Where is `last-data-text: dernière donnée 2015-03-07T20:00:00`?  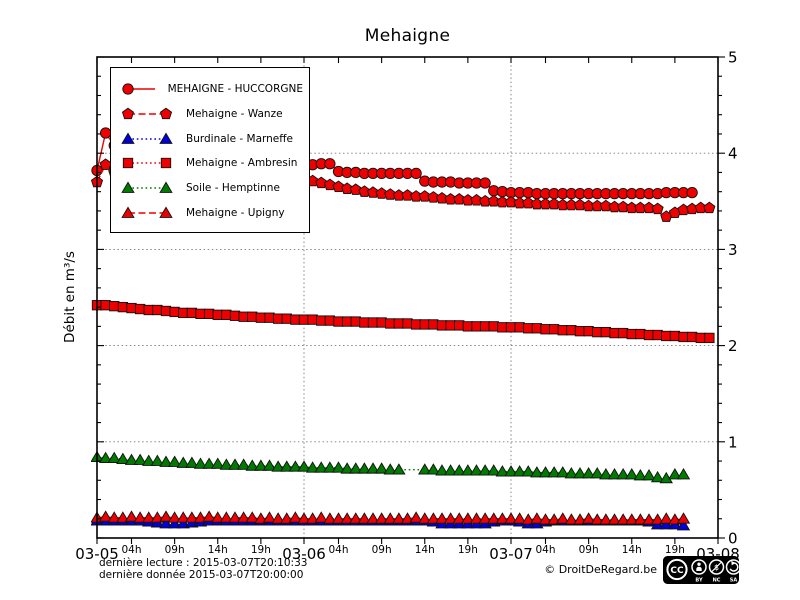 last-data-text: dernière donnée 2015-03-07T20:00:00 is located at coordinates (201, 574).